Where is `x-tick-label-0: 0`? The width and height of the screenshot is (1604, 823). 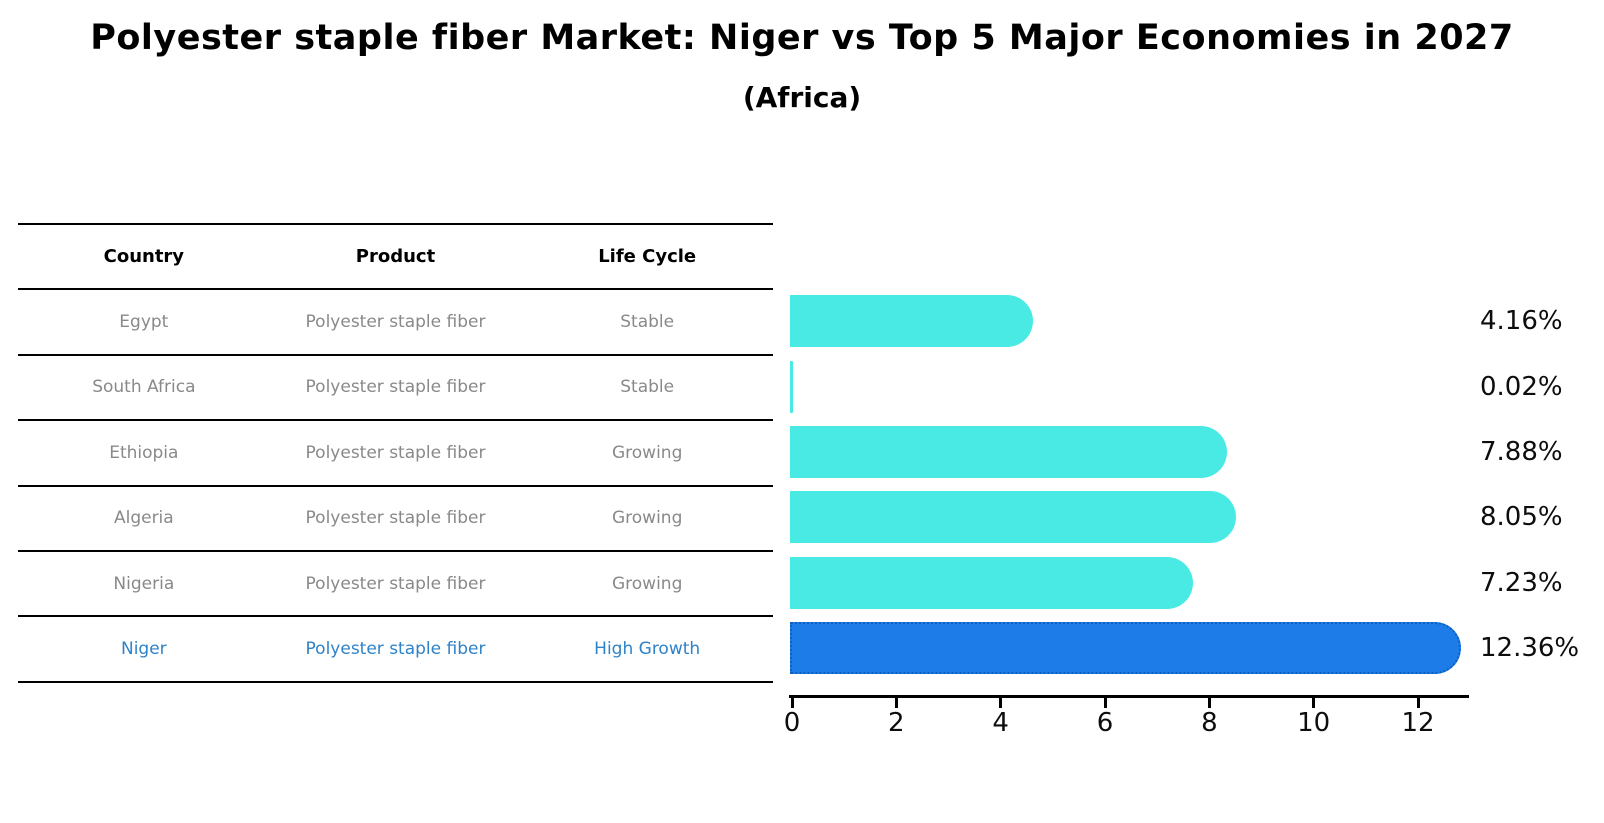 x-tick-label-0: 0 is located at coordinates (792, 723).